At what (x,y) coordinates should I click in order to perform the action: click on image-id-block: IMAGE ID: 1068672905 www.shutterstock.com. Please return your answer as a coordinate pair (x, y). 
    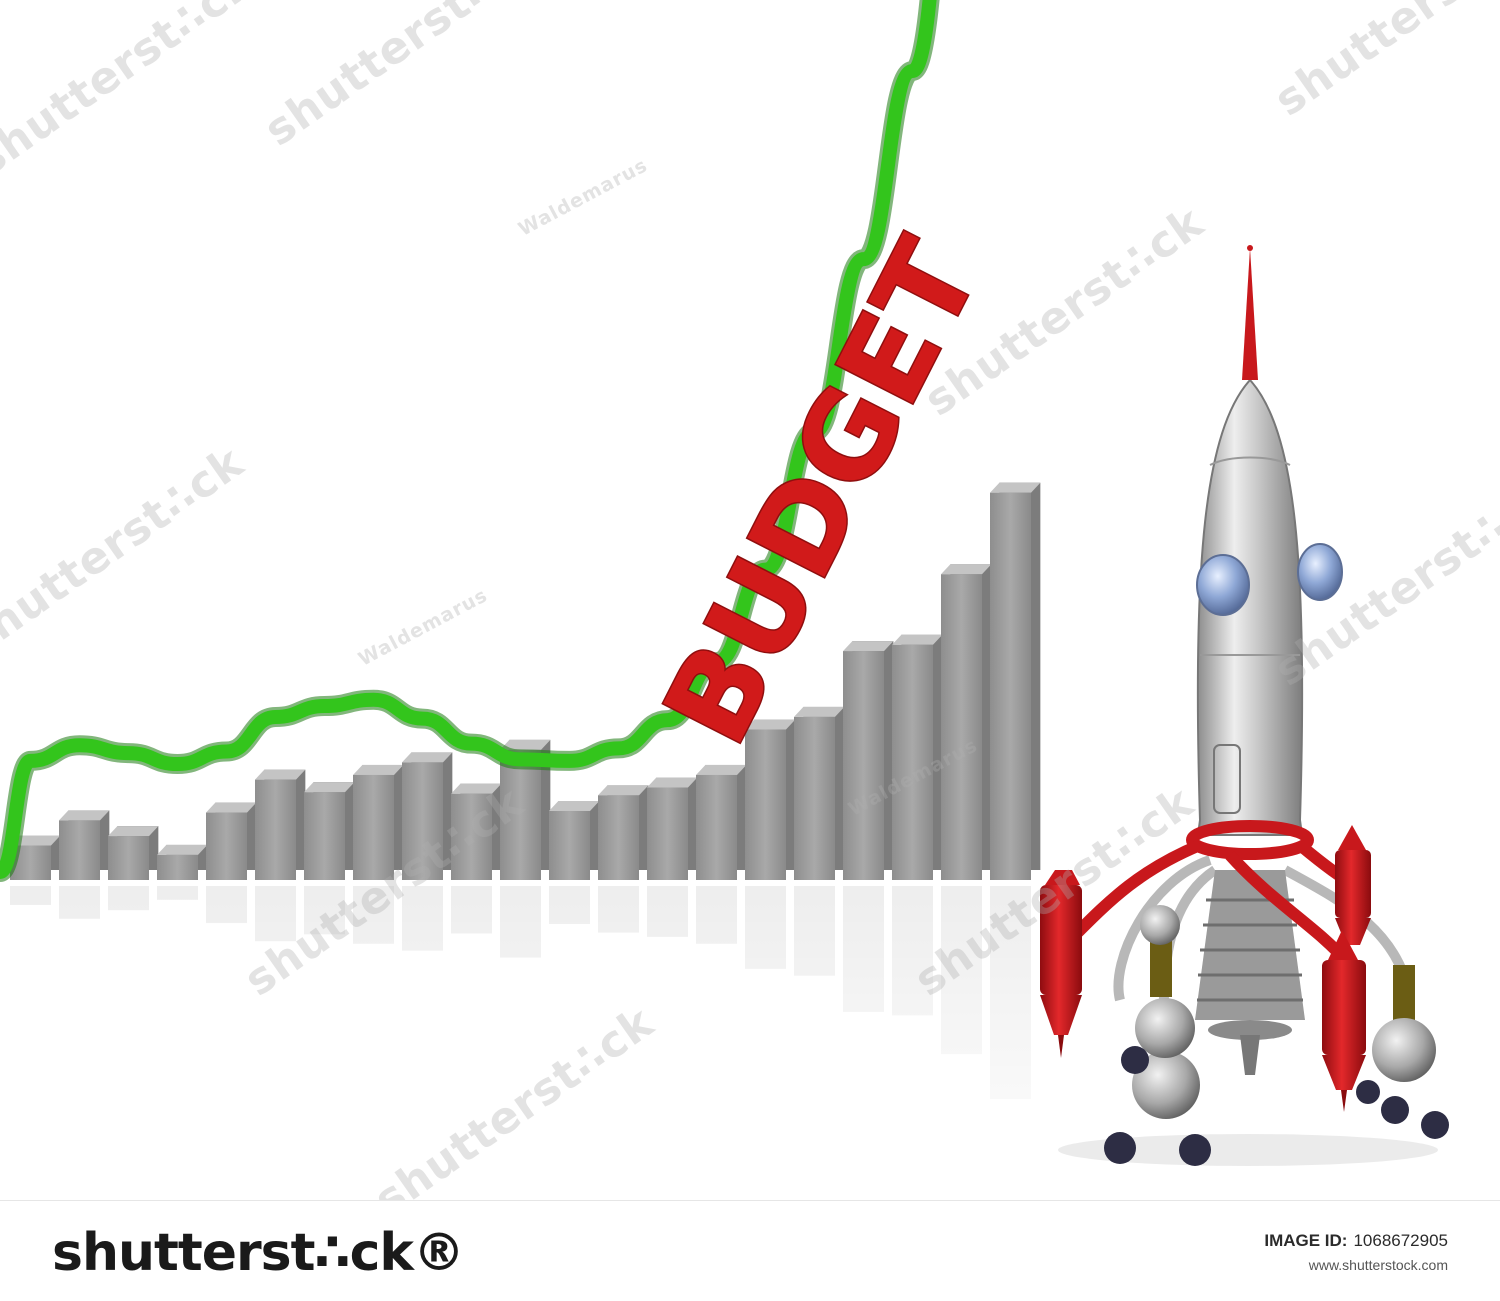
    Looking at the image, I should click on (1356, 1252).